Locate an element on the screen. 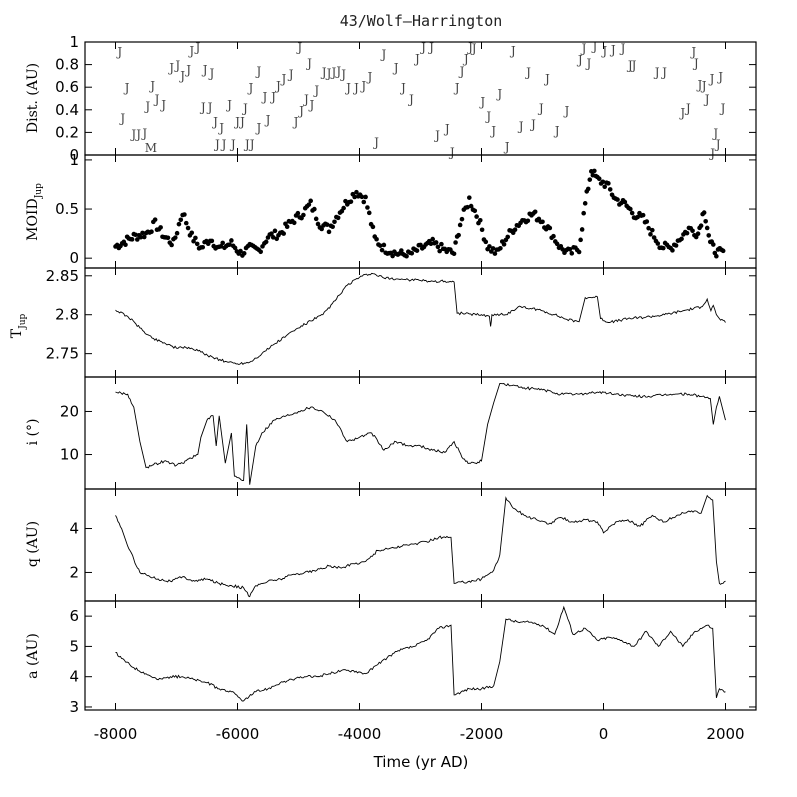 The width and height of the screenshot is (797, 797). panel-q-marks is located at coordinates (420, 546).